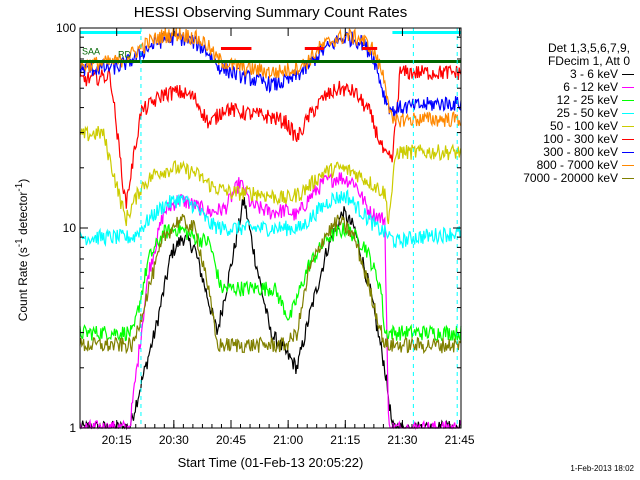  I want to click on legend-entry-3: 25 - 50 keV, so click(559, 113).